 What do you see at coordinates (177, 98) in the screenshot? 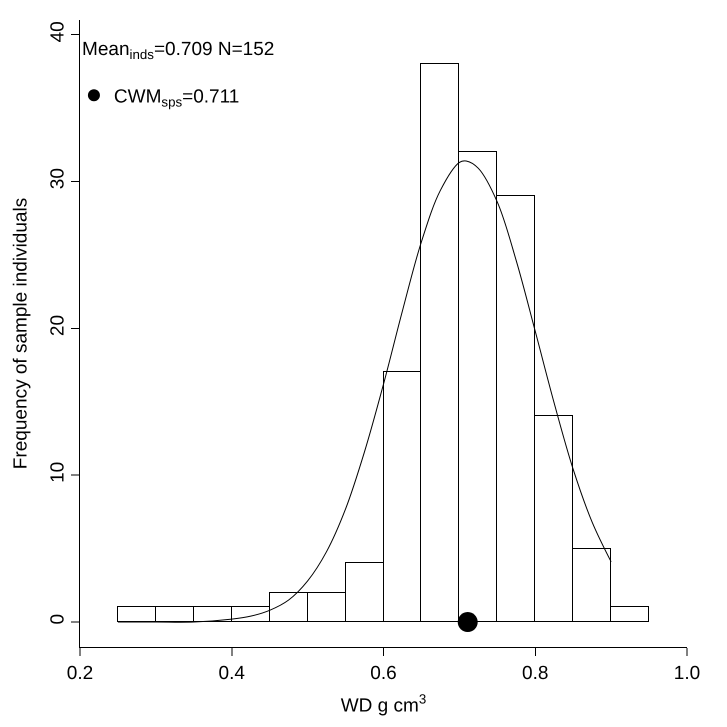
I see `legend-label: CWM$_{sps}$=0.711` at bounding box center [177, 98].